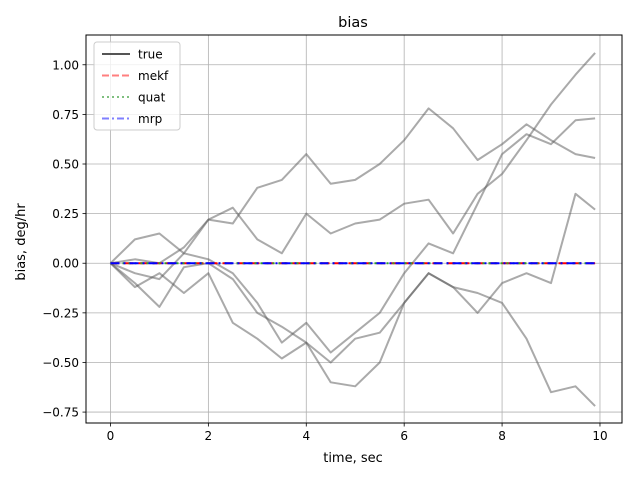 The width and height of the screenshot is (640, 480). What do you see at coordinates (306, 436) in the screenshot?
I see `x-tick-label: 4` at bounding box center [306, 436].